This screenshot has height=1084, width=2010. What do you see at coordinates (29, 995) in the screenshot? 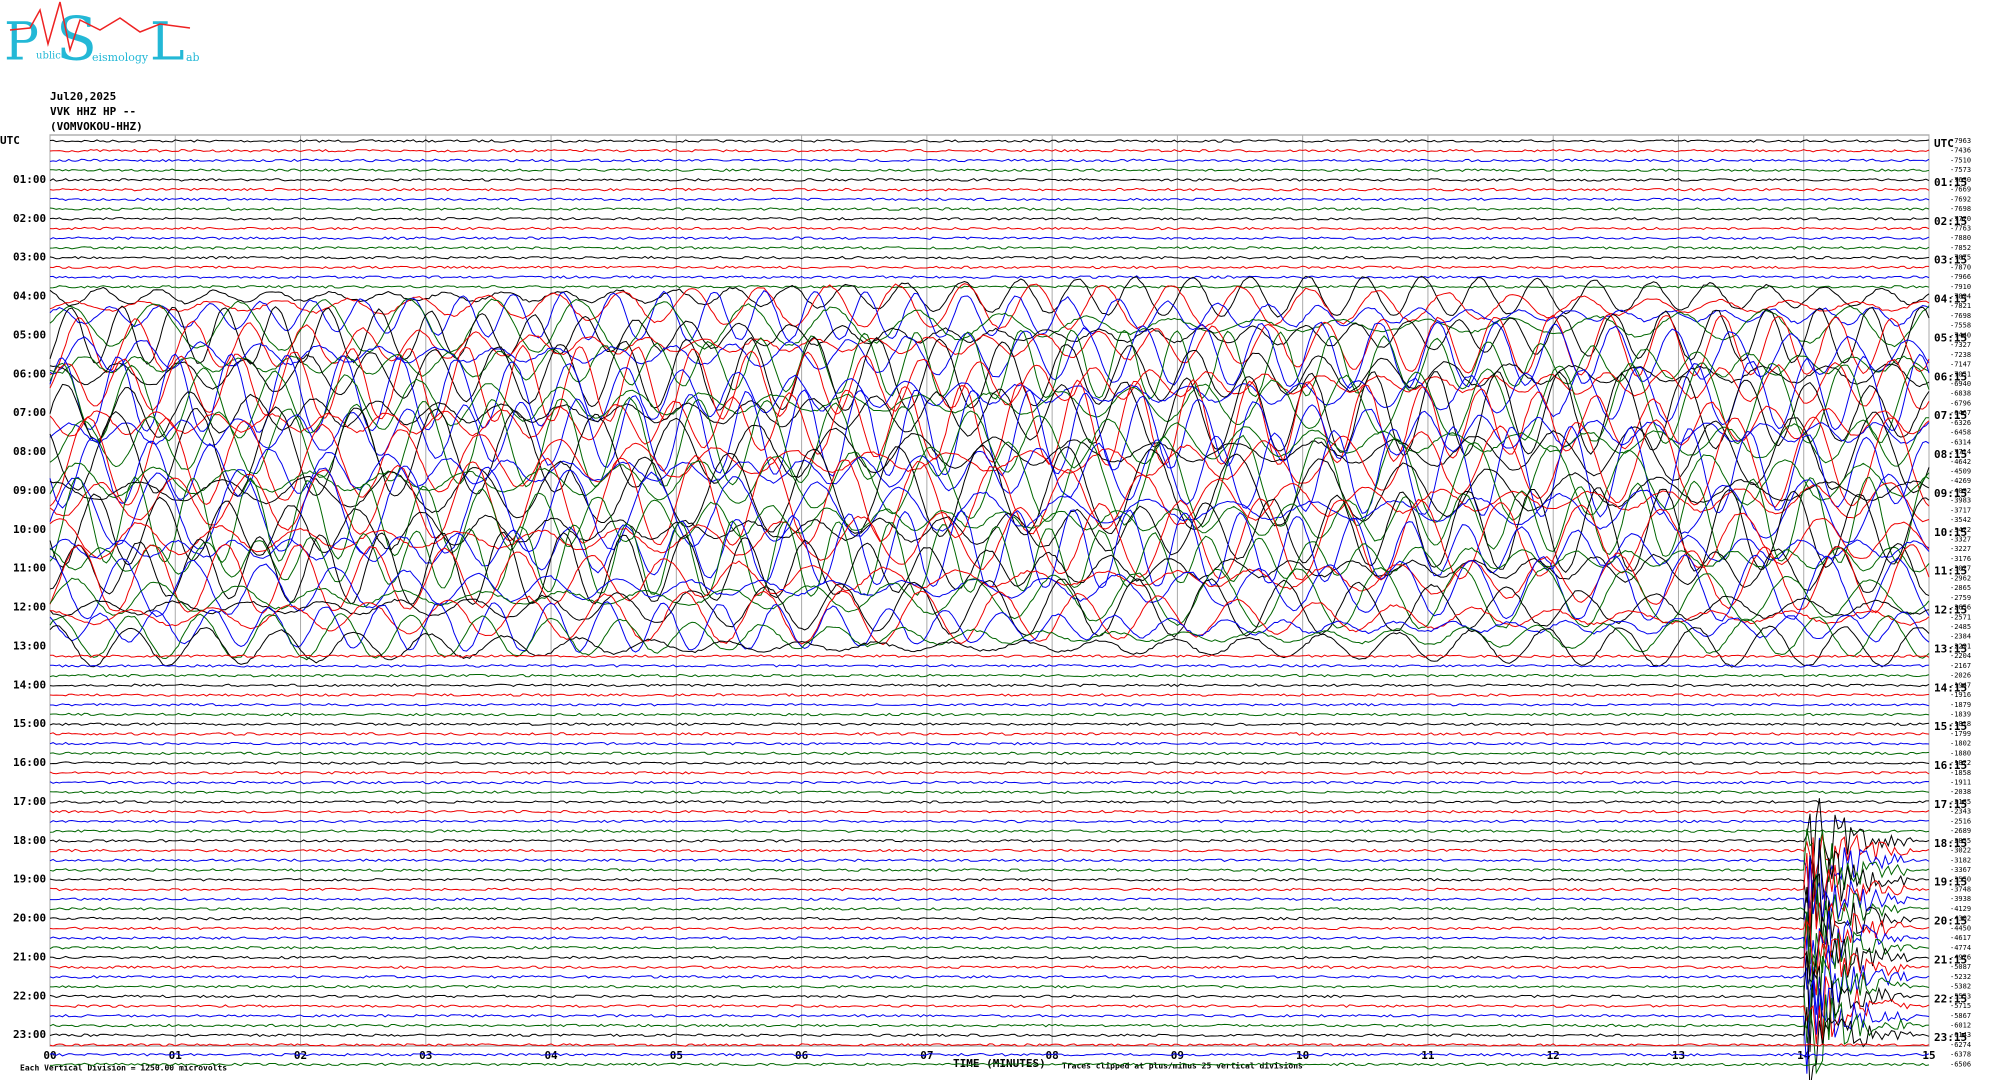
I see `hour-label: 22:00` at bounding box center [29, 995].